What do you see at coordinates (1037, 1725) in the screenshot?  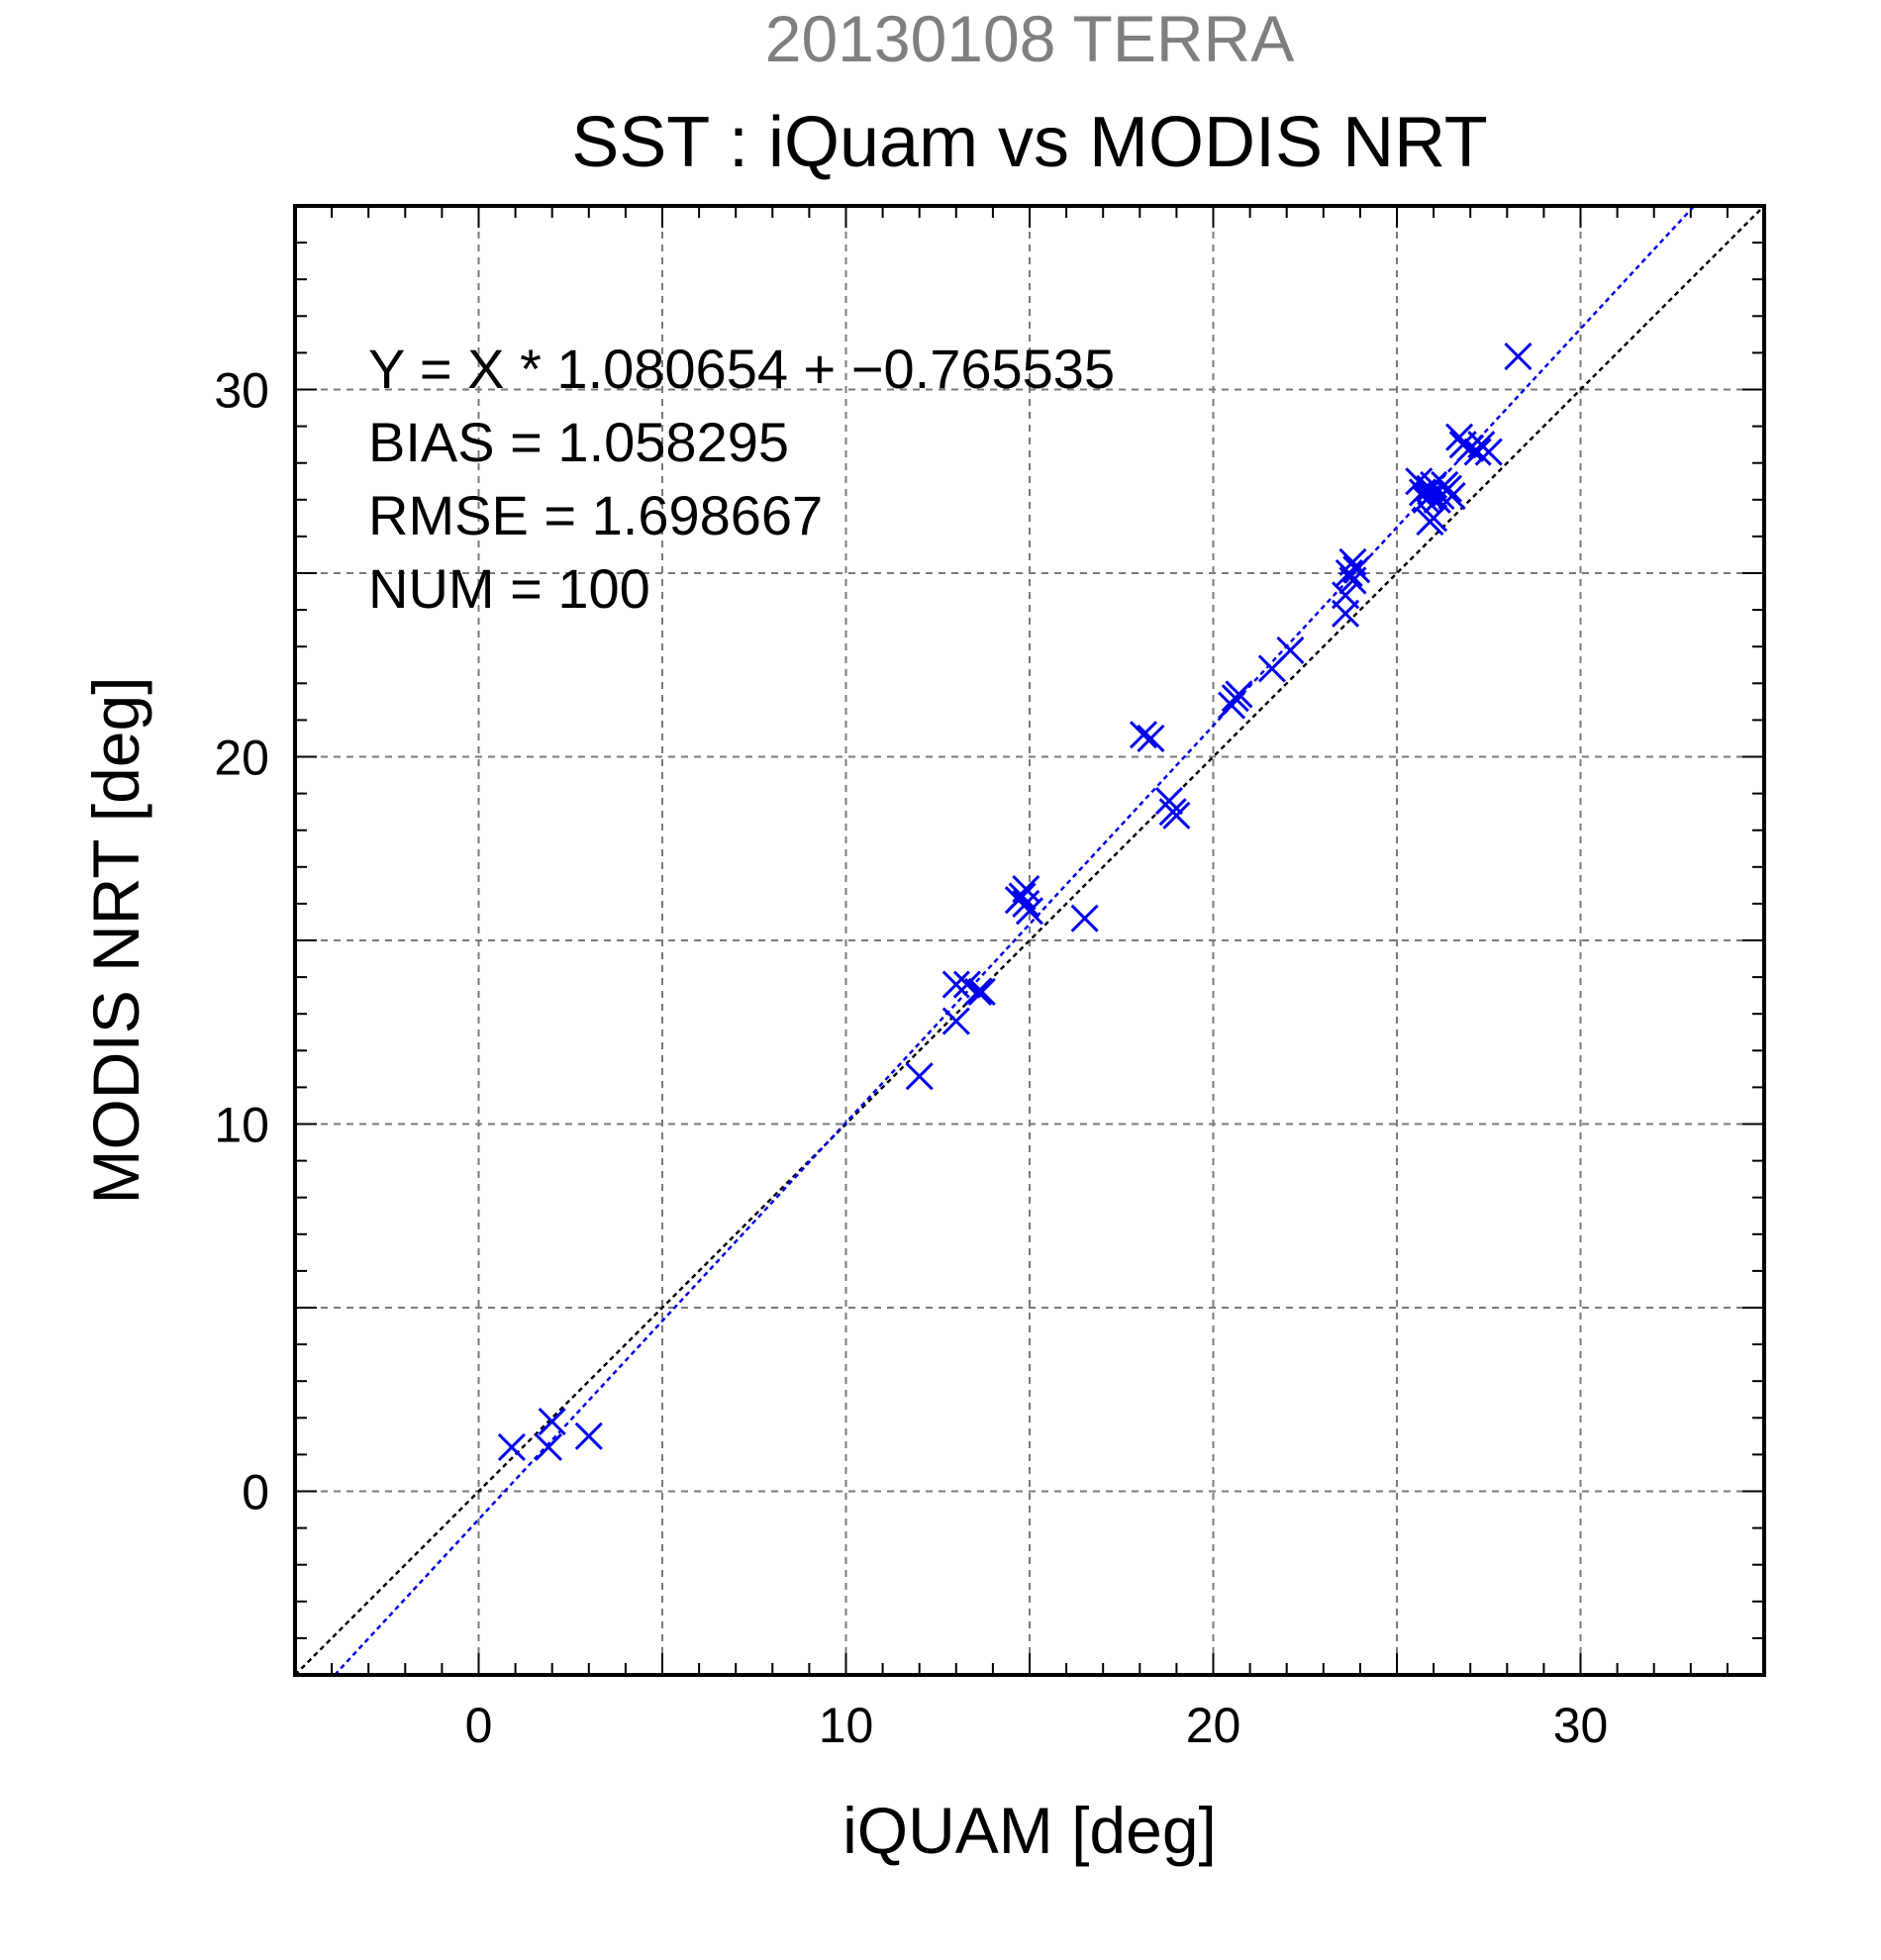 I see `x-tick-labels: 0 10 20 30` at bounding box center [1037, 1725].